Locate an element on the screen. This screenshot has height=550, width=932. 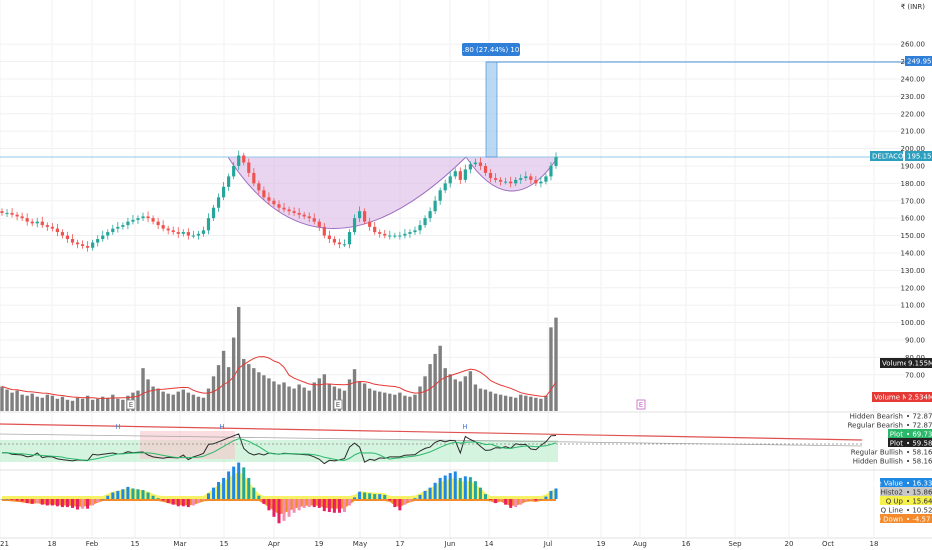
time-tick: Oct is located at coordinates (828, 544).